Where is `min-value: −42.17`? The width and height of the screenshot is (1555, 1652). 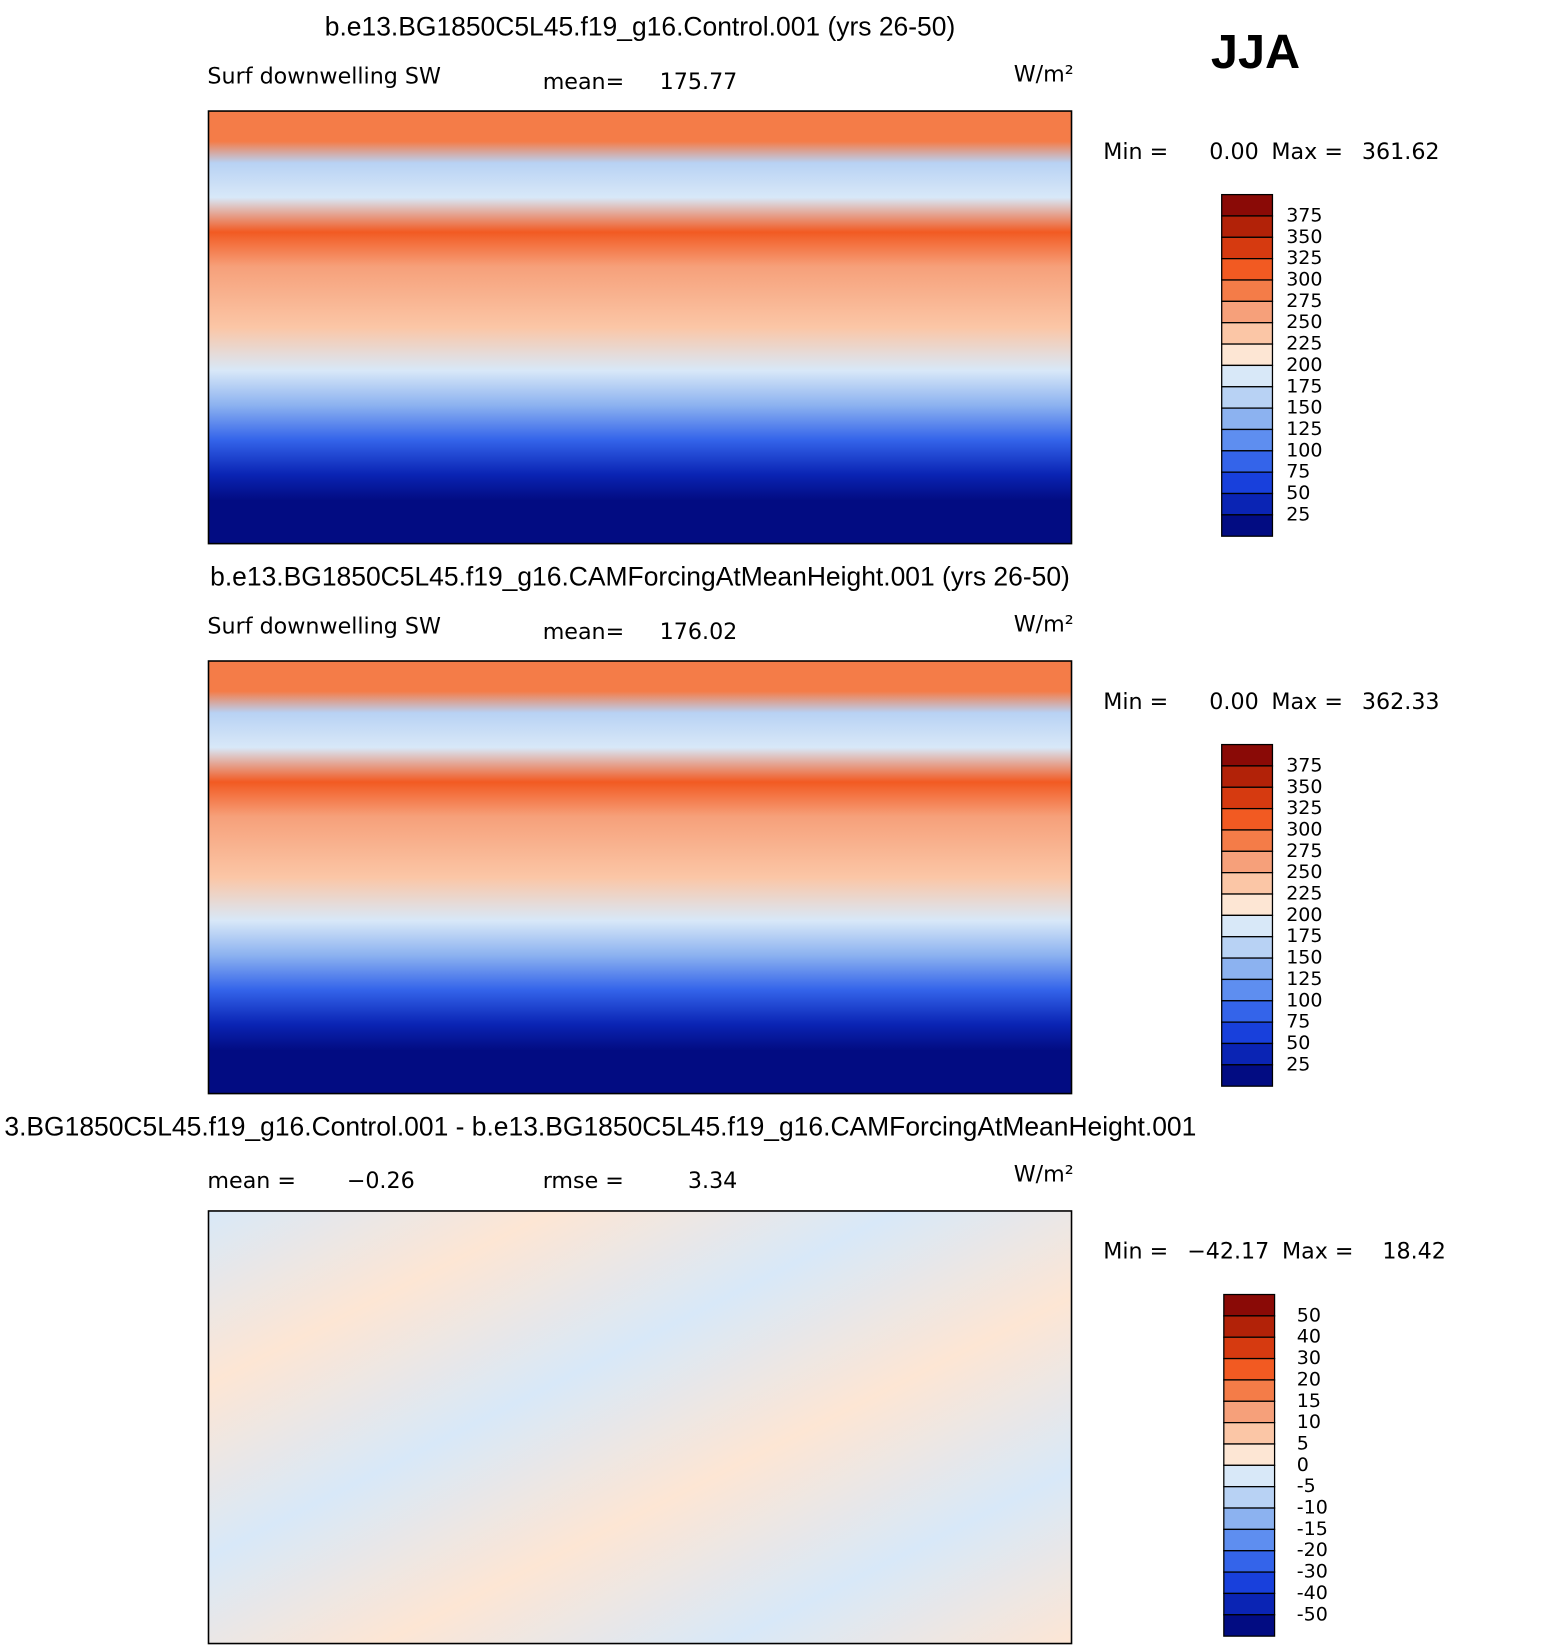 min-value: −42.17 is located at coordinates (1228, 1252).